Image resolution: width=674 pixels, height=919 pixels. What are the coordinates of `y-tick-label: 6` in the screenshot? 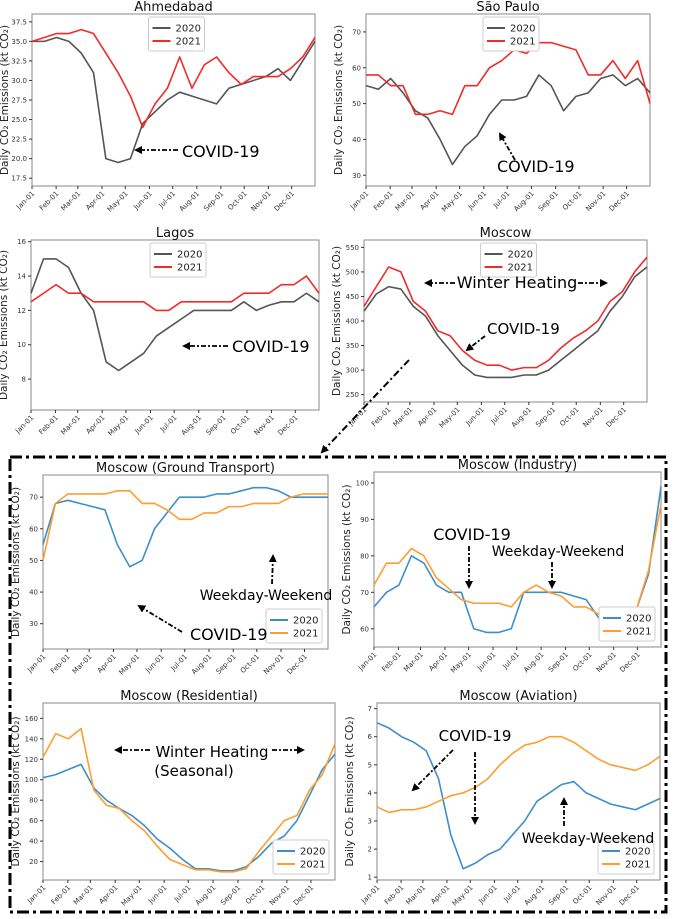 It's located at (370, 737).